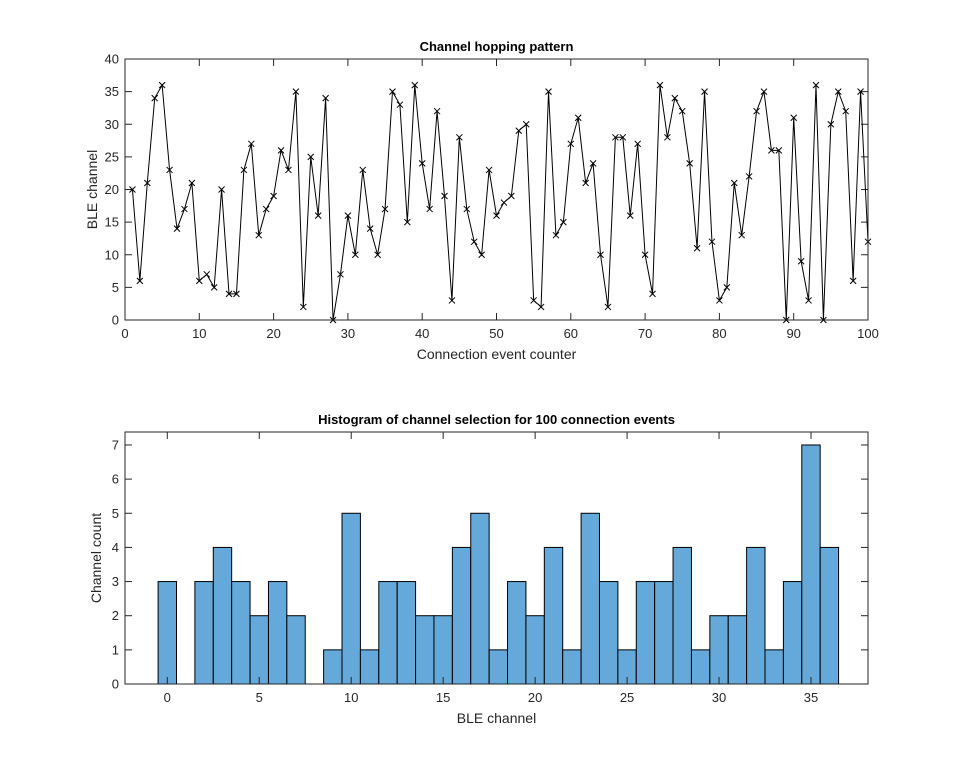 Image resolution: width=960 pixels, height=773 pixels. What do you see at coordinates (115, 615) in the screenshot?
I see `y-tick-label: 2` at bounding box center [115, 615].